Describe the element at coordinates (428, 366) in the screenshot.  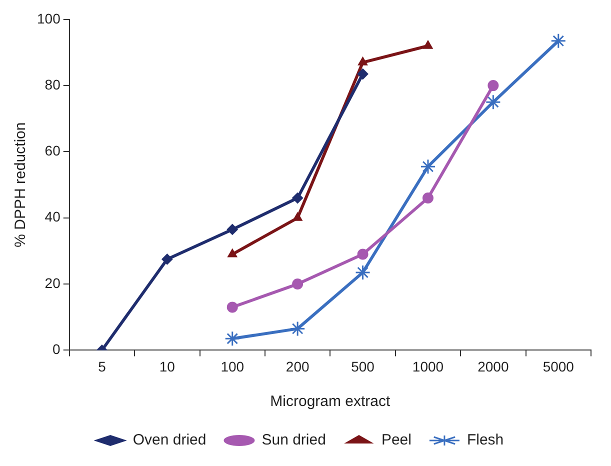
I see `x-tick-label: 1000` at that location.